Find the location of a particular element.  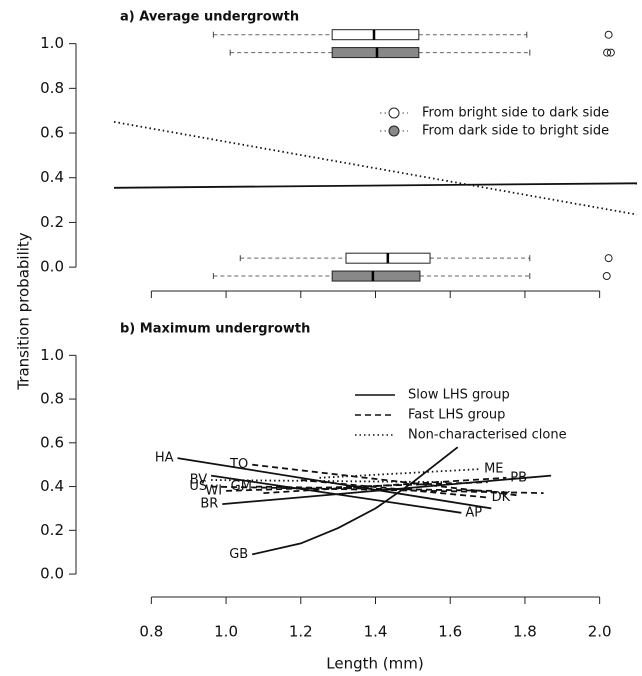

clone-label: DK is located at coordinates (501, 497).